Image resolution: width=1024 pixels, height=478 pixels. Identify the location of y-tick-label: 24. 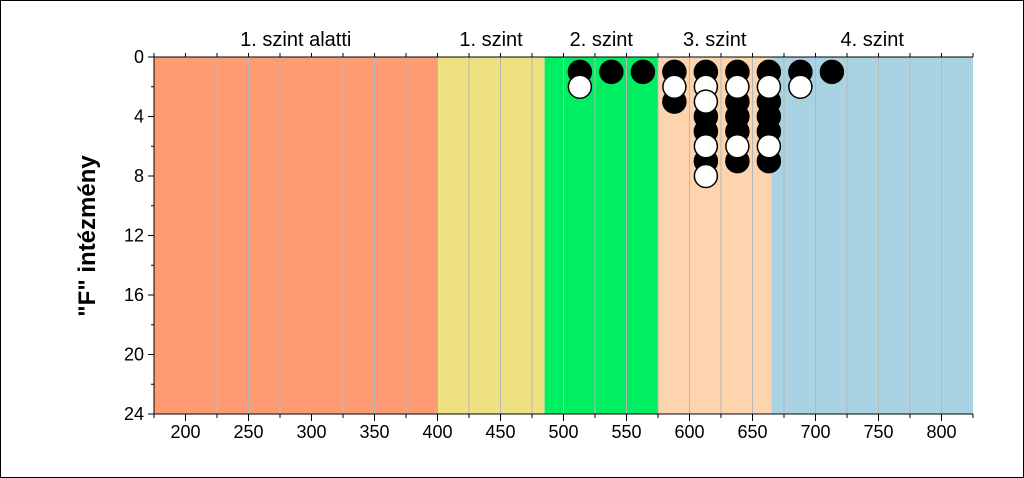
(134, 414).